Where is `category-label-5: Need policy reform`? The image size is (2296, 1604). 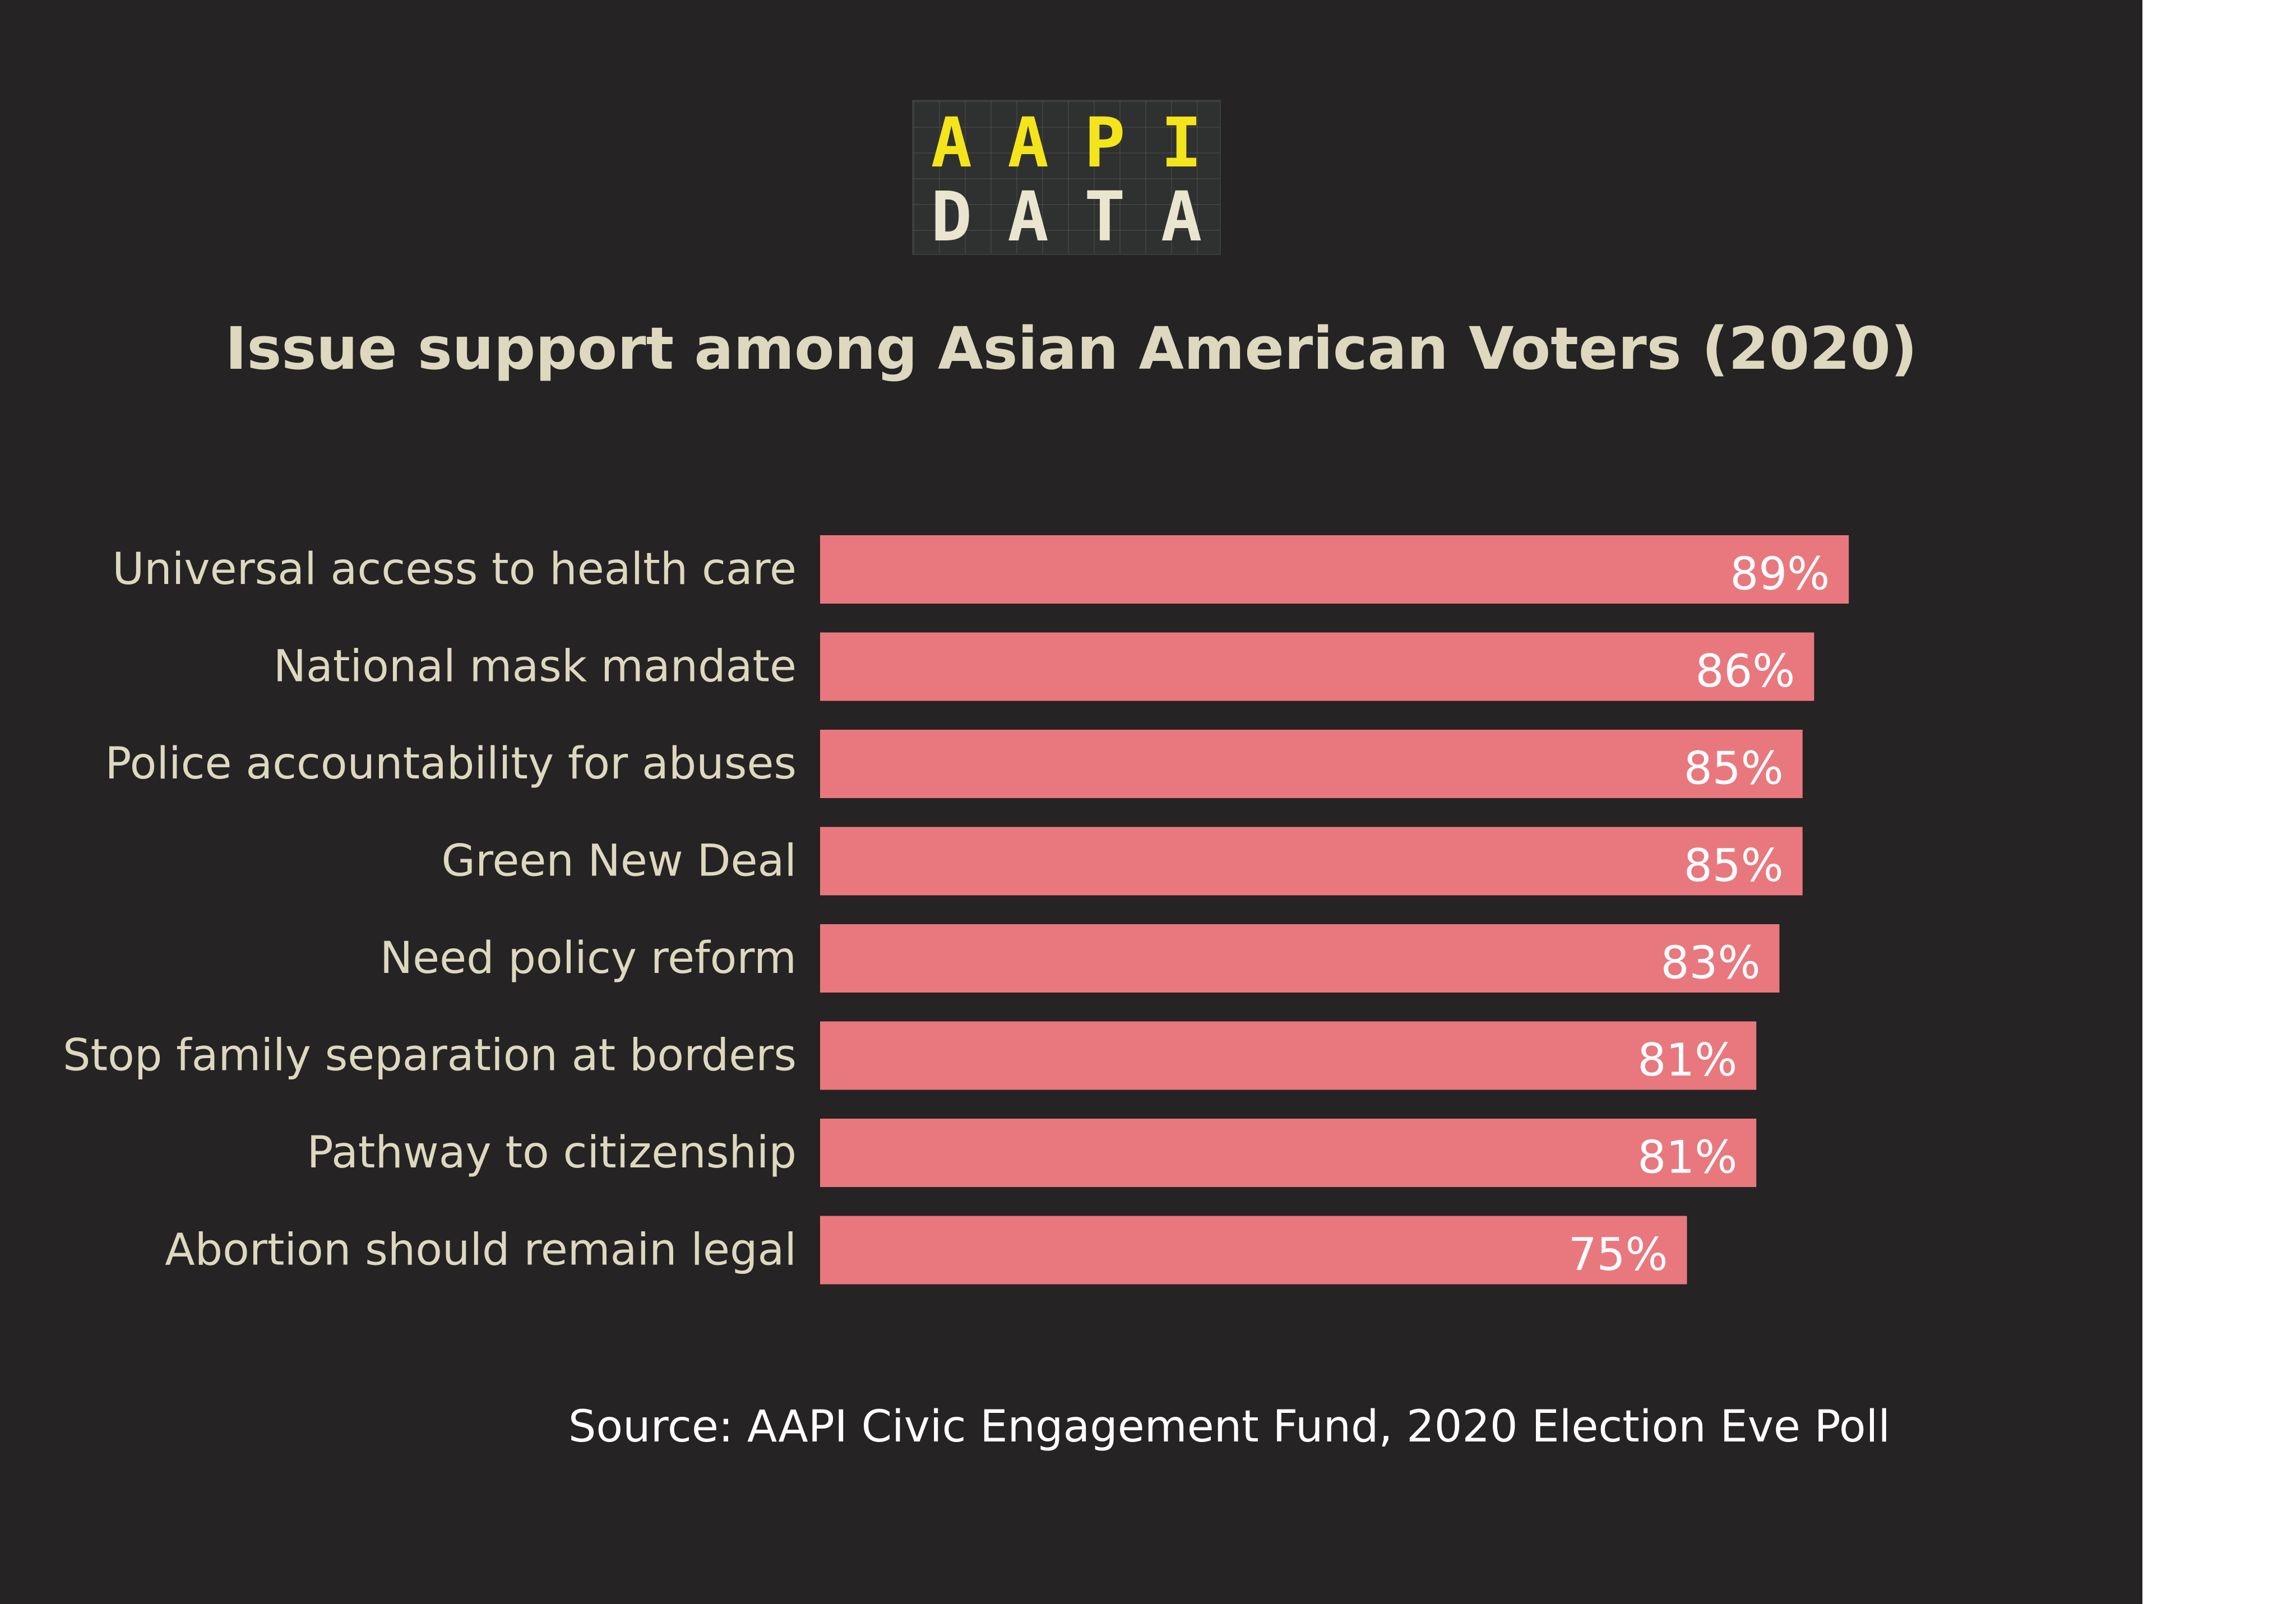 category-label-5: Need policy reform is located at coordinates (588, 959).